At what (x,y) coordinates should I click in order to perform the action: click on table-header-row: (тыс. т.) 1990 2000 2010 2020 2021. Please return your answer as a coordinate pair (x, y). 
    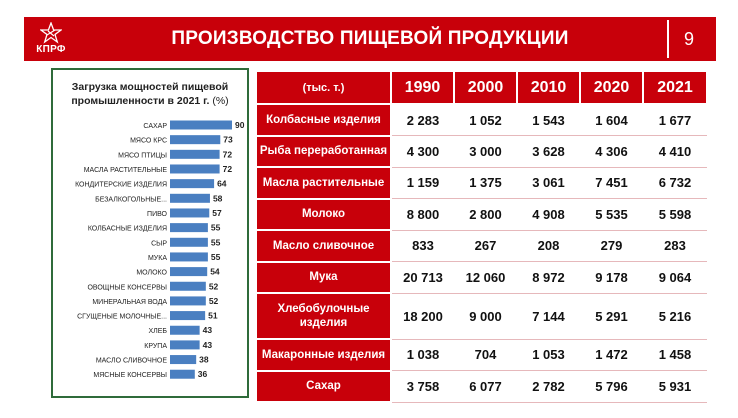
    Looking at the image, I should click on (481, 87).